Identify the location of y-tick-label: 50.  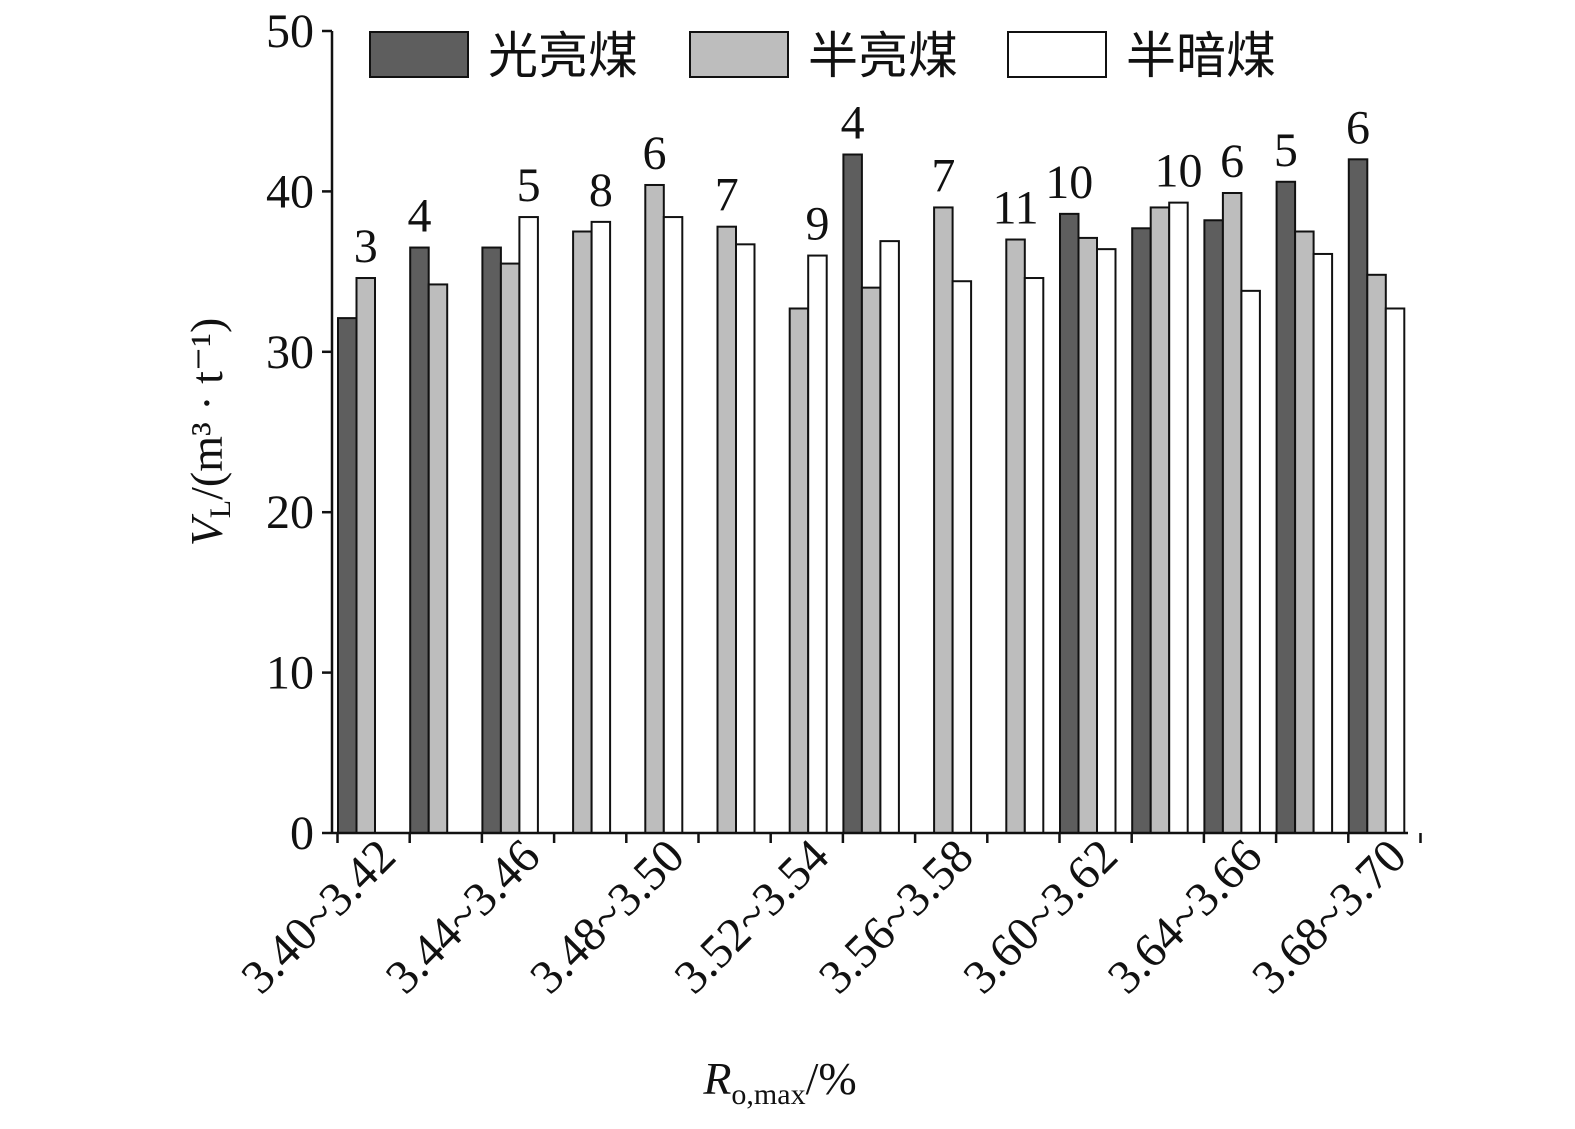
(290, 31).